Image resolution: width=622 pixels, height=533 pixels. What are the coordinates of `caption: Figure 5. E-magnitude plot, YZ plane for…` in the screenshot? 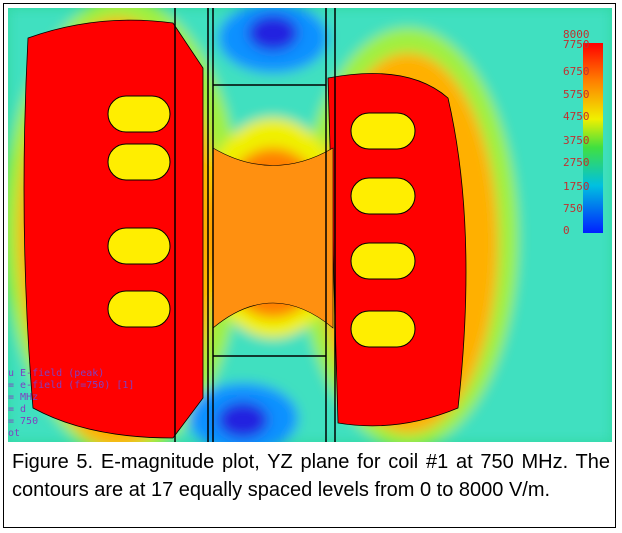 It's located at (311, 476).